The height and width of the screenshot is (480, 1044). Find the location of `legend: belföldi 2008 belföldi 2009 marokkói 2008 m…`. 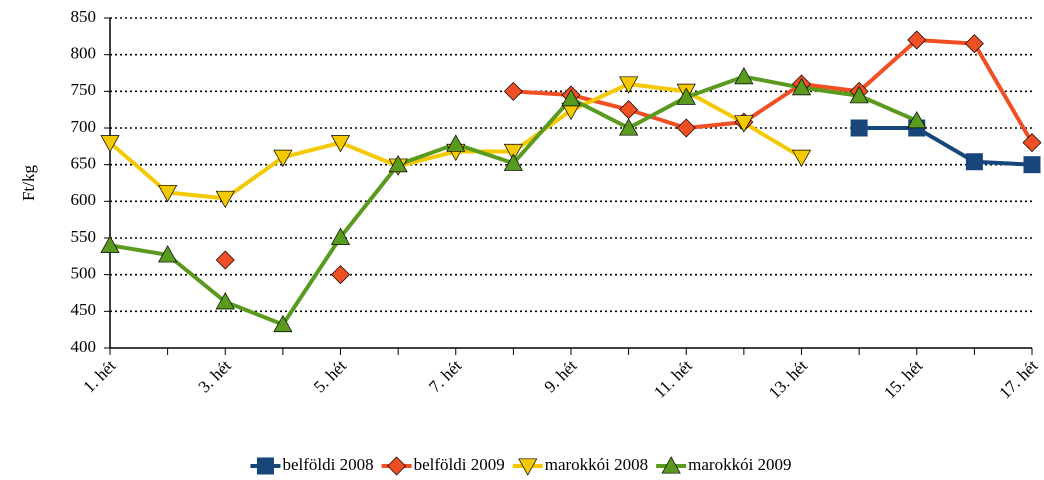

legend: belföldi 2008 belföldi 2009 marokkói 2008 m… is located at coordinates (521, 465).